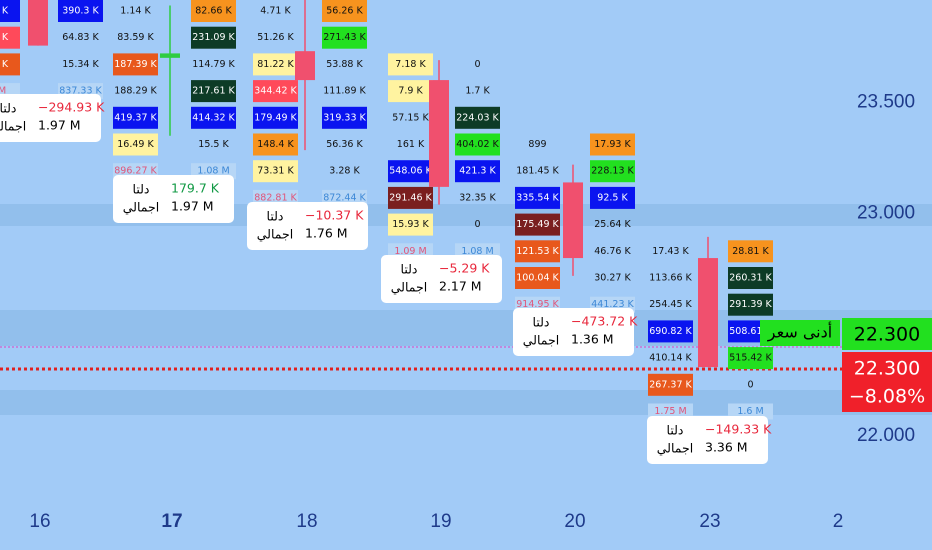 This screenshot has height=550, width=932. Describe the element at coordinates (195, 188) in the screenshot. I see `delta-value: 179.7 K` at that location.